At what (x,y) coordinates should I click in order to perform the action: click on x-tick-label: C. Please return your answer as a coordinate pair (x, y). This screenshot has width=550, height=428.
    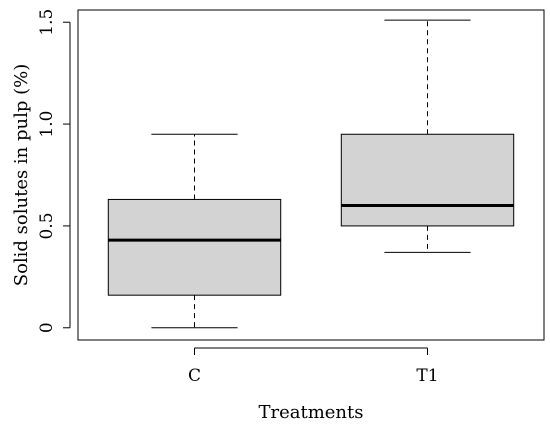
    Looking at the image, I should click on (194, 376).